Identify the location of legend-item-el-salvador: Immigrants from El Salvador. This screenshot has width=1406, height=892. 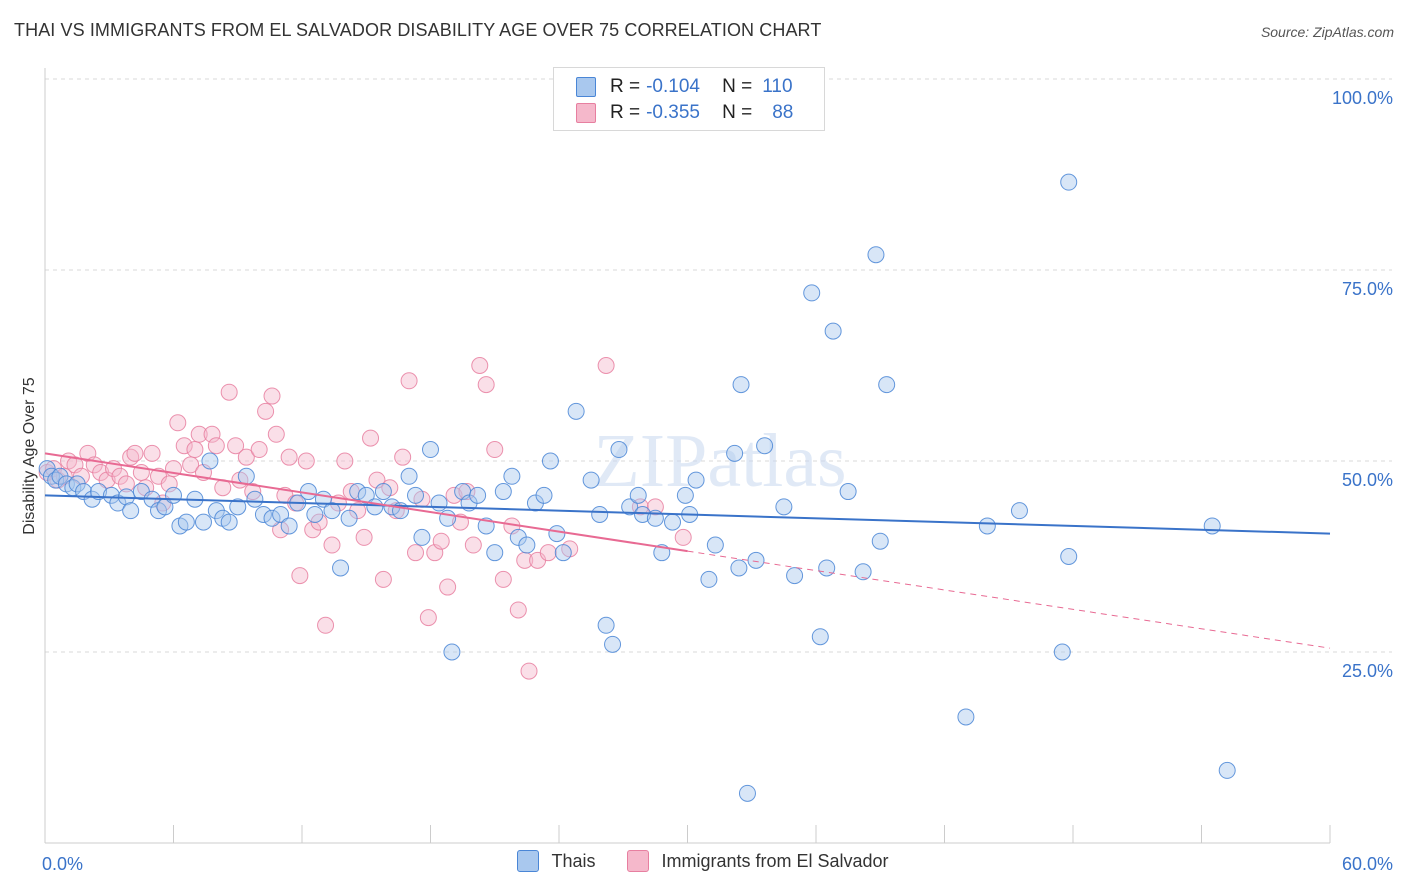
(758, 861).